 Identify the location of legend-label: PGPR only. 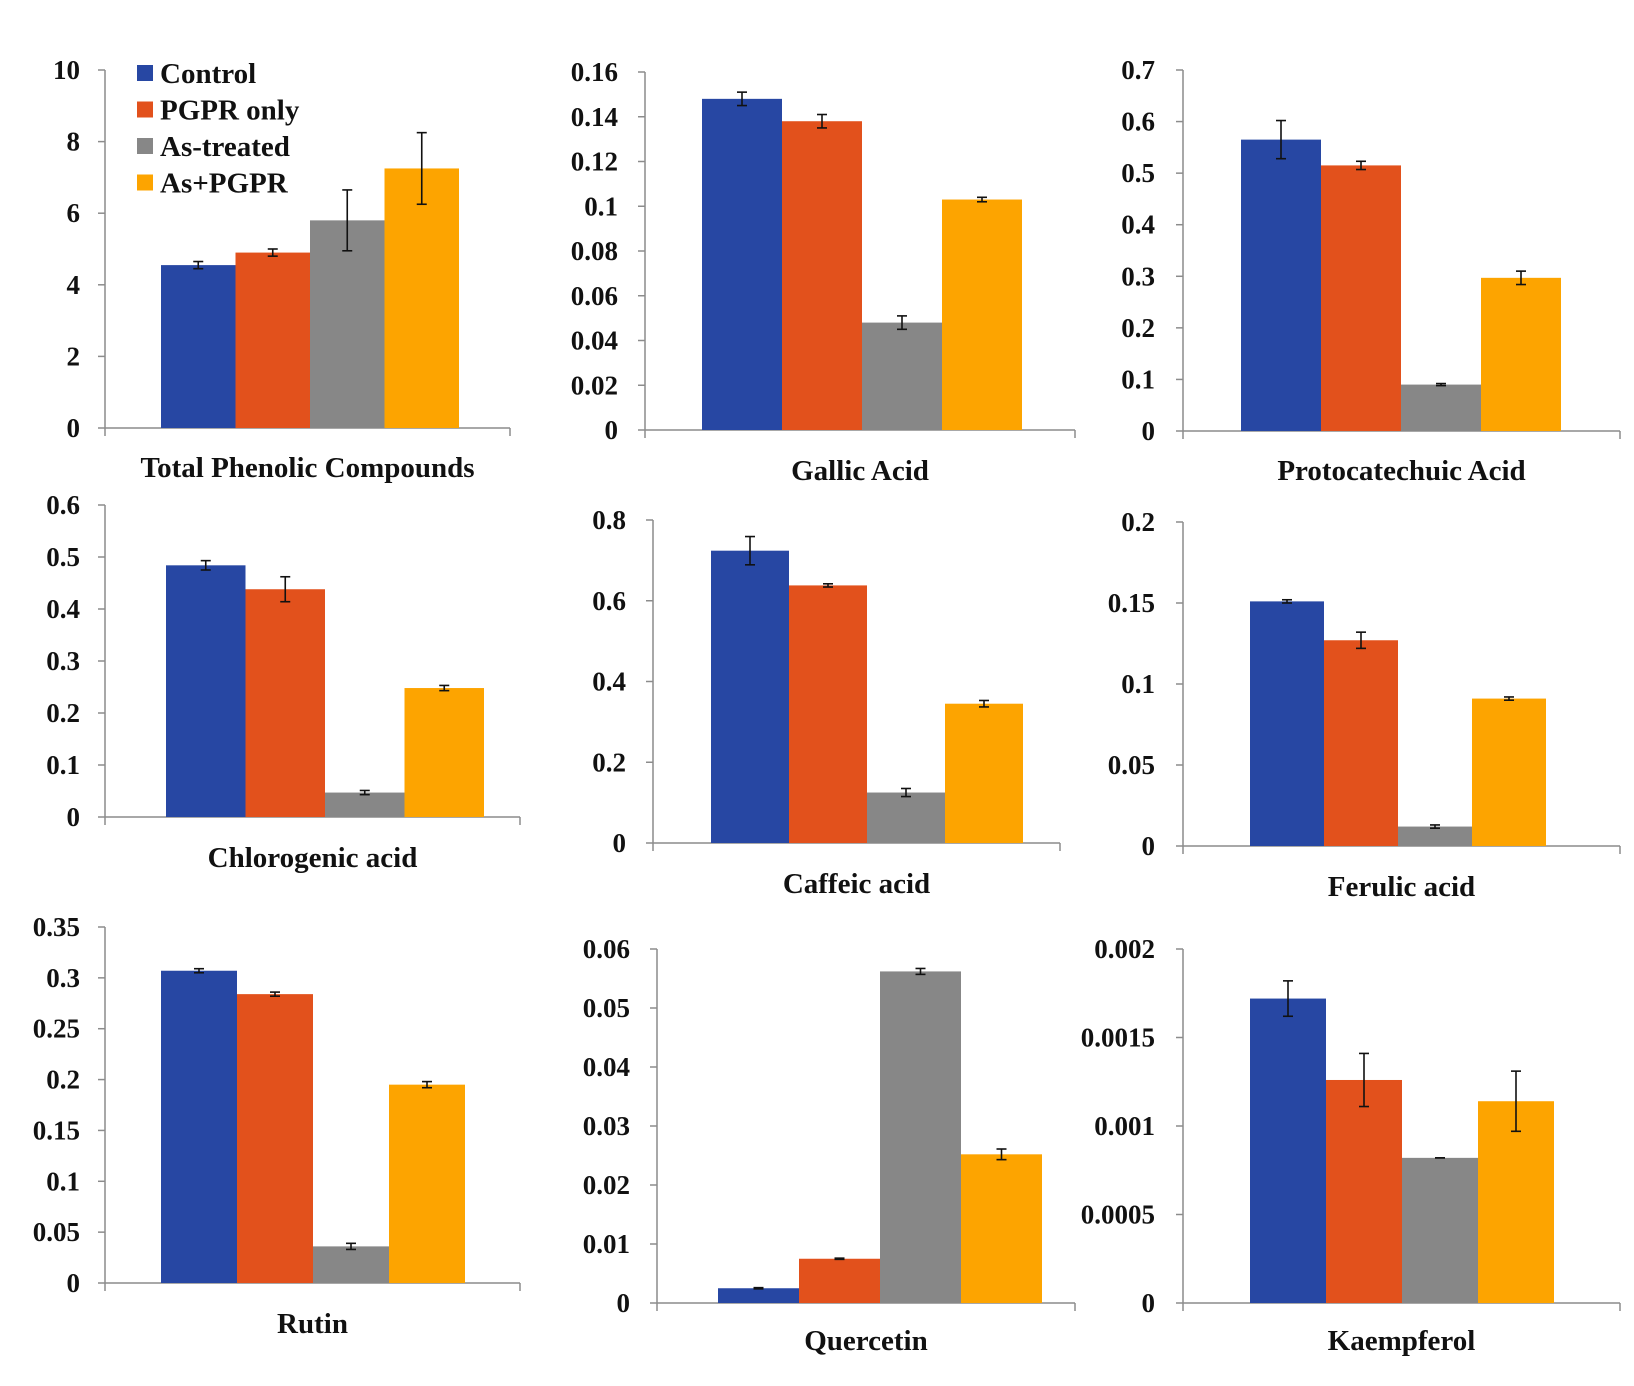
(230, 111).